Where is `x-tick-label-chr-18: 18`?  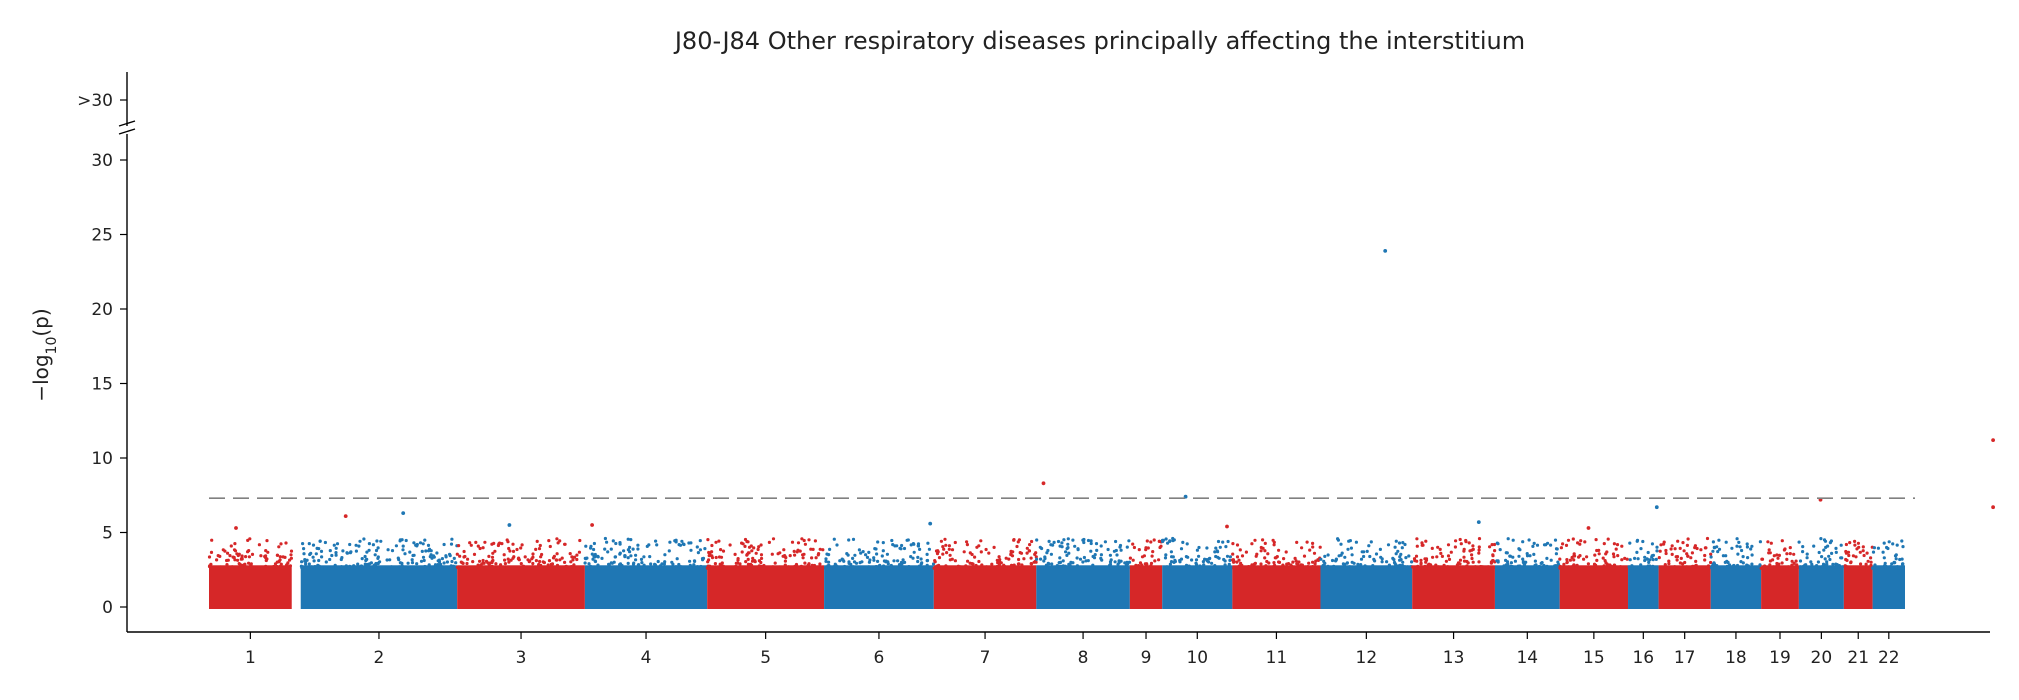 x-tick-label-chr-18: 18 is located at coordinates (1736, 658).